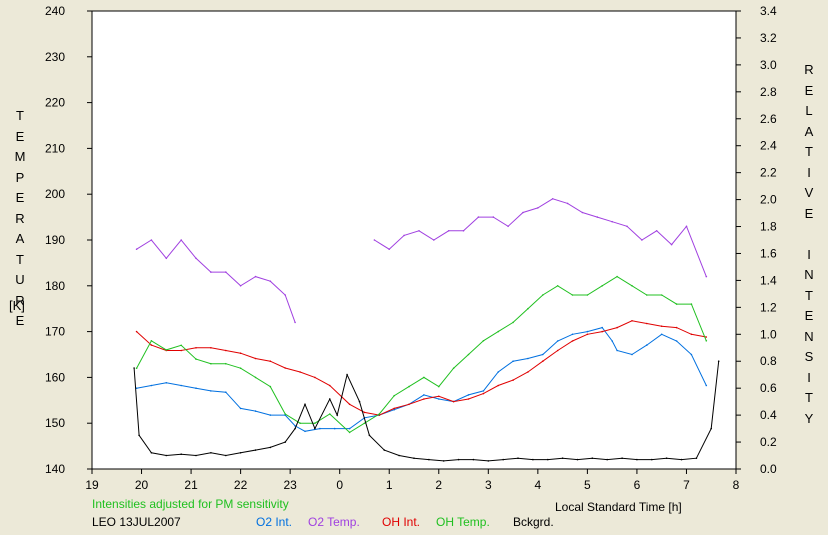 This screenshot has height=535, width=828. What do you see at coordinates (55, 148) in the screenshot?
I see `y-left-tick-label: 210` at bounding box center [55, 148].